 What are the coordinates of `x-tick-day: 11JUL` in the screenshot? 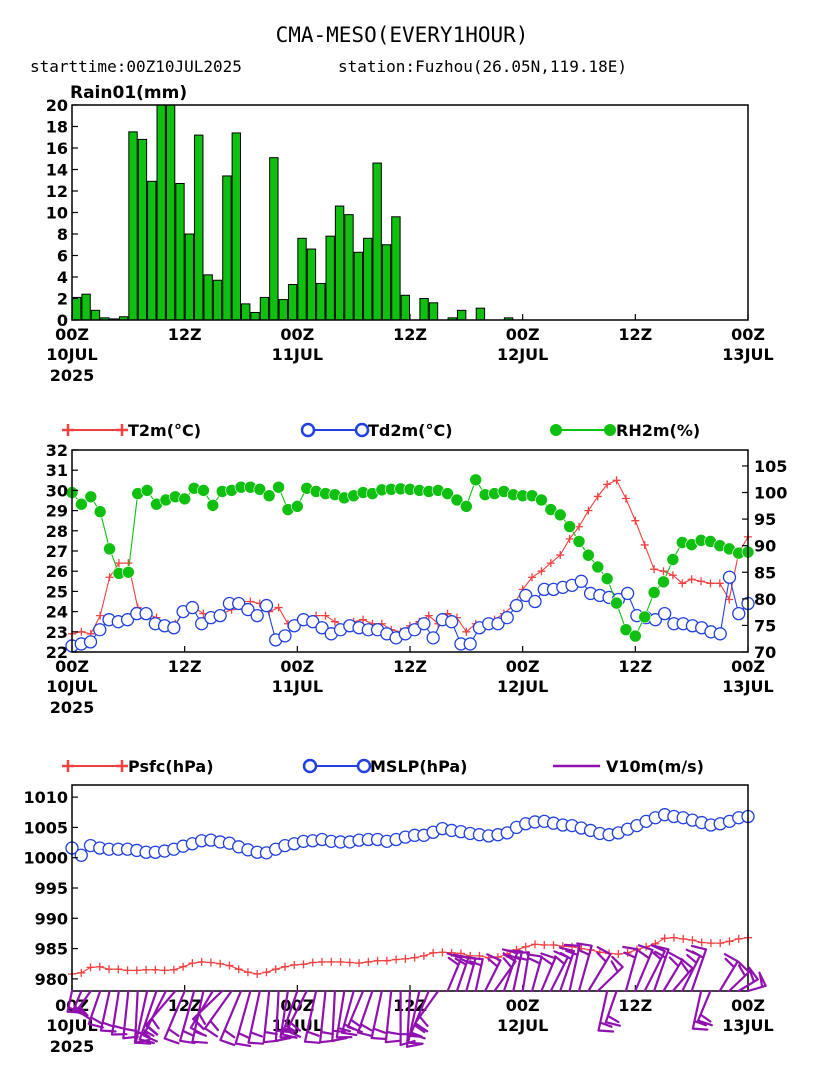 It's located at (297, 354).